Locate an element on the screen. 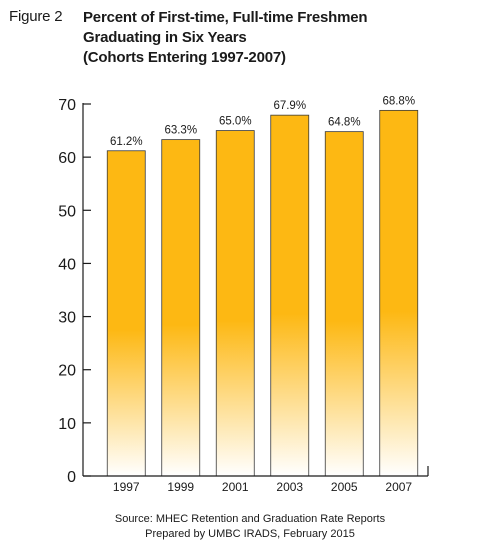  bar-data-label: 61.2% is located at coordinates (126, 142).